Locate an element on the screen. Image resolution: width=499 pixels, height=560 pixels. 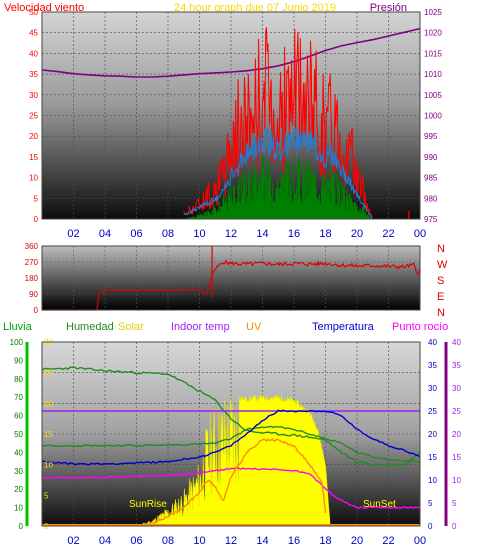
y-right-tick-label: 985 is located at coordinates (431, 178).